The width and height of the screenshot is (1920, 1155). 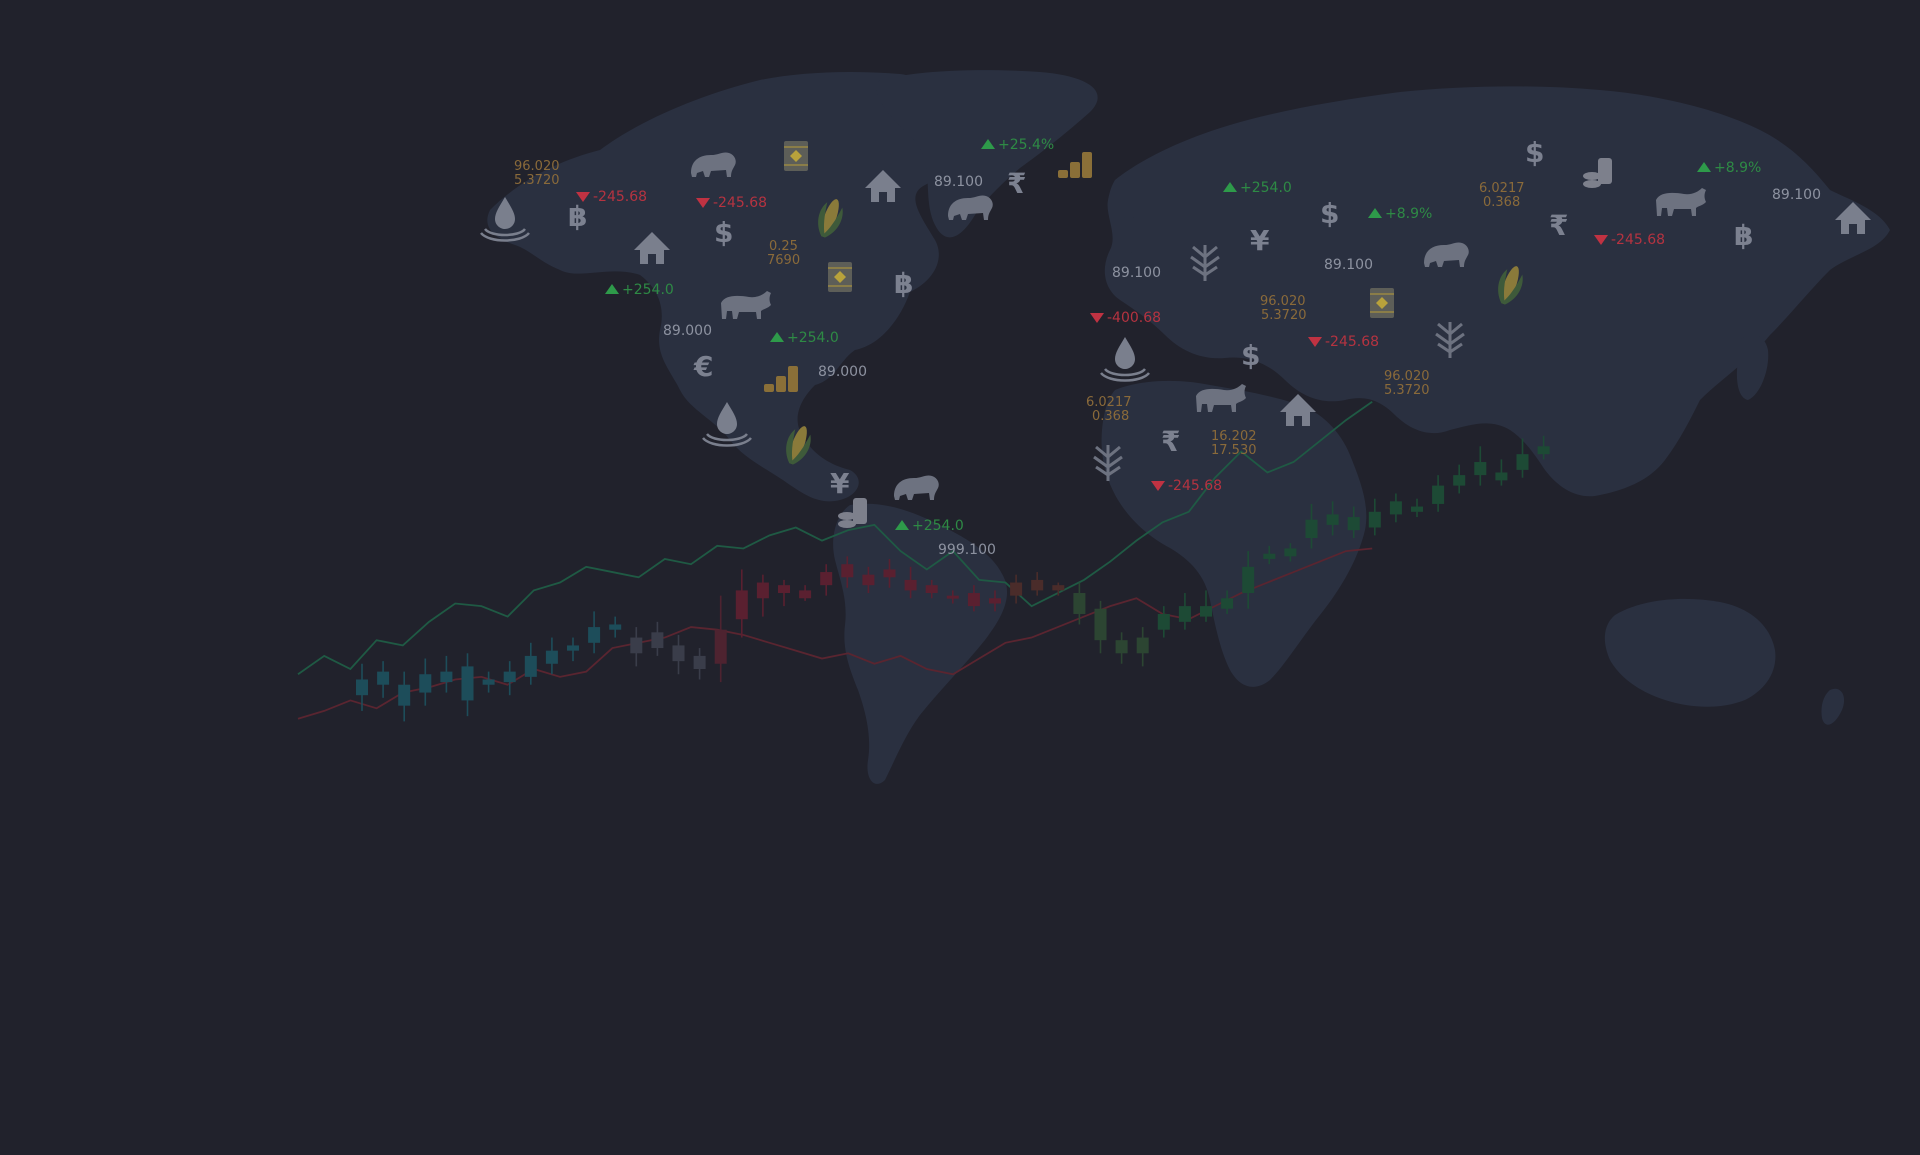 I want to click on island-japan, so click(x=1752, y=367).